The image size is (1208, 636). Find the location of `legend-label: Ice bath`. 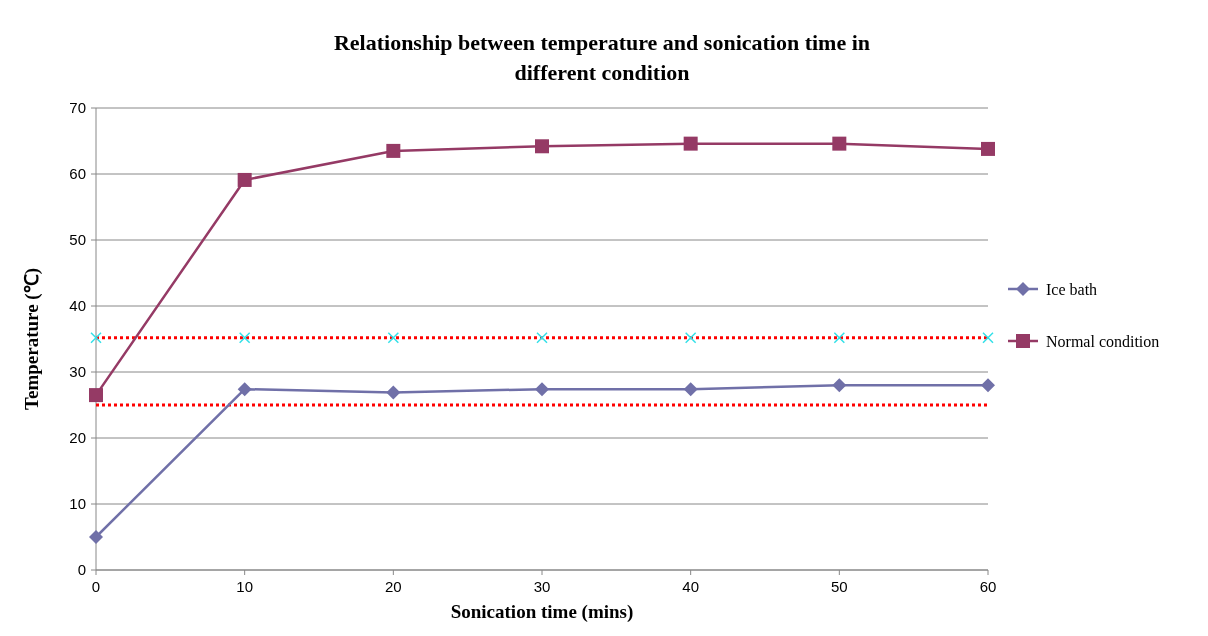

legend-label: Ice bath is located at coordinates (1072, 289).